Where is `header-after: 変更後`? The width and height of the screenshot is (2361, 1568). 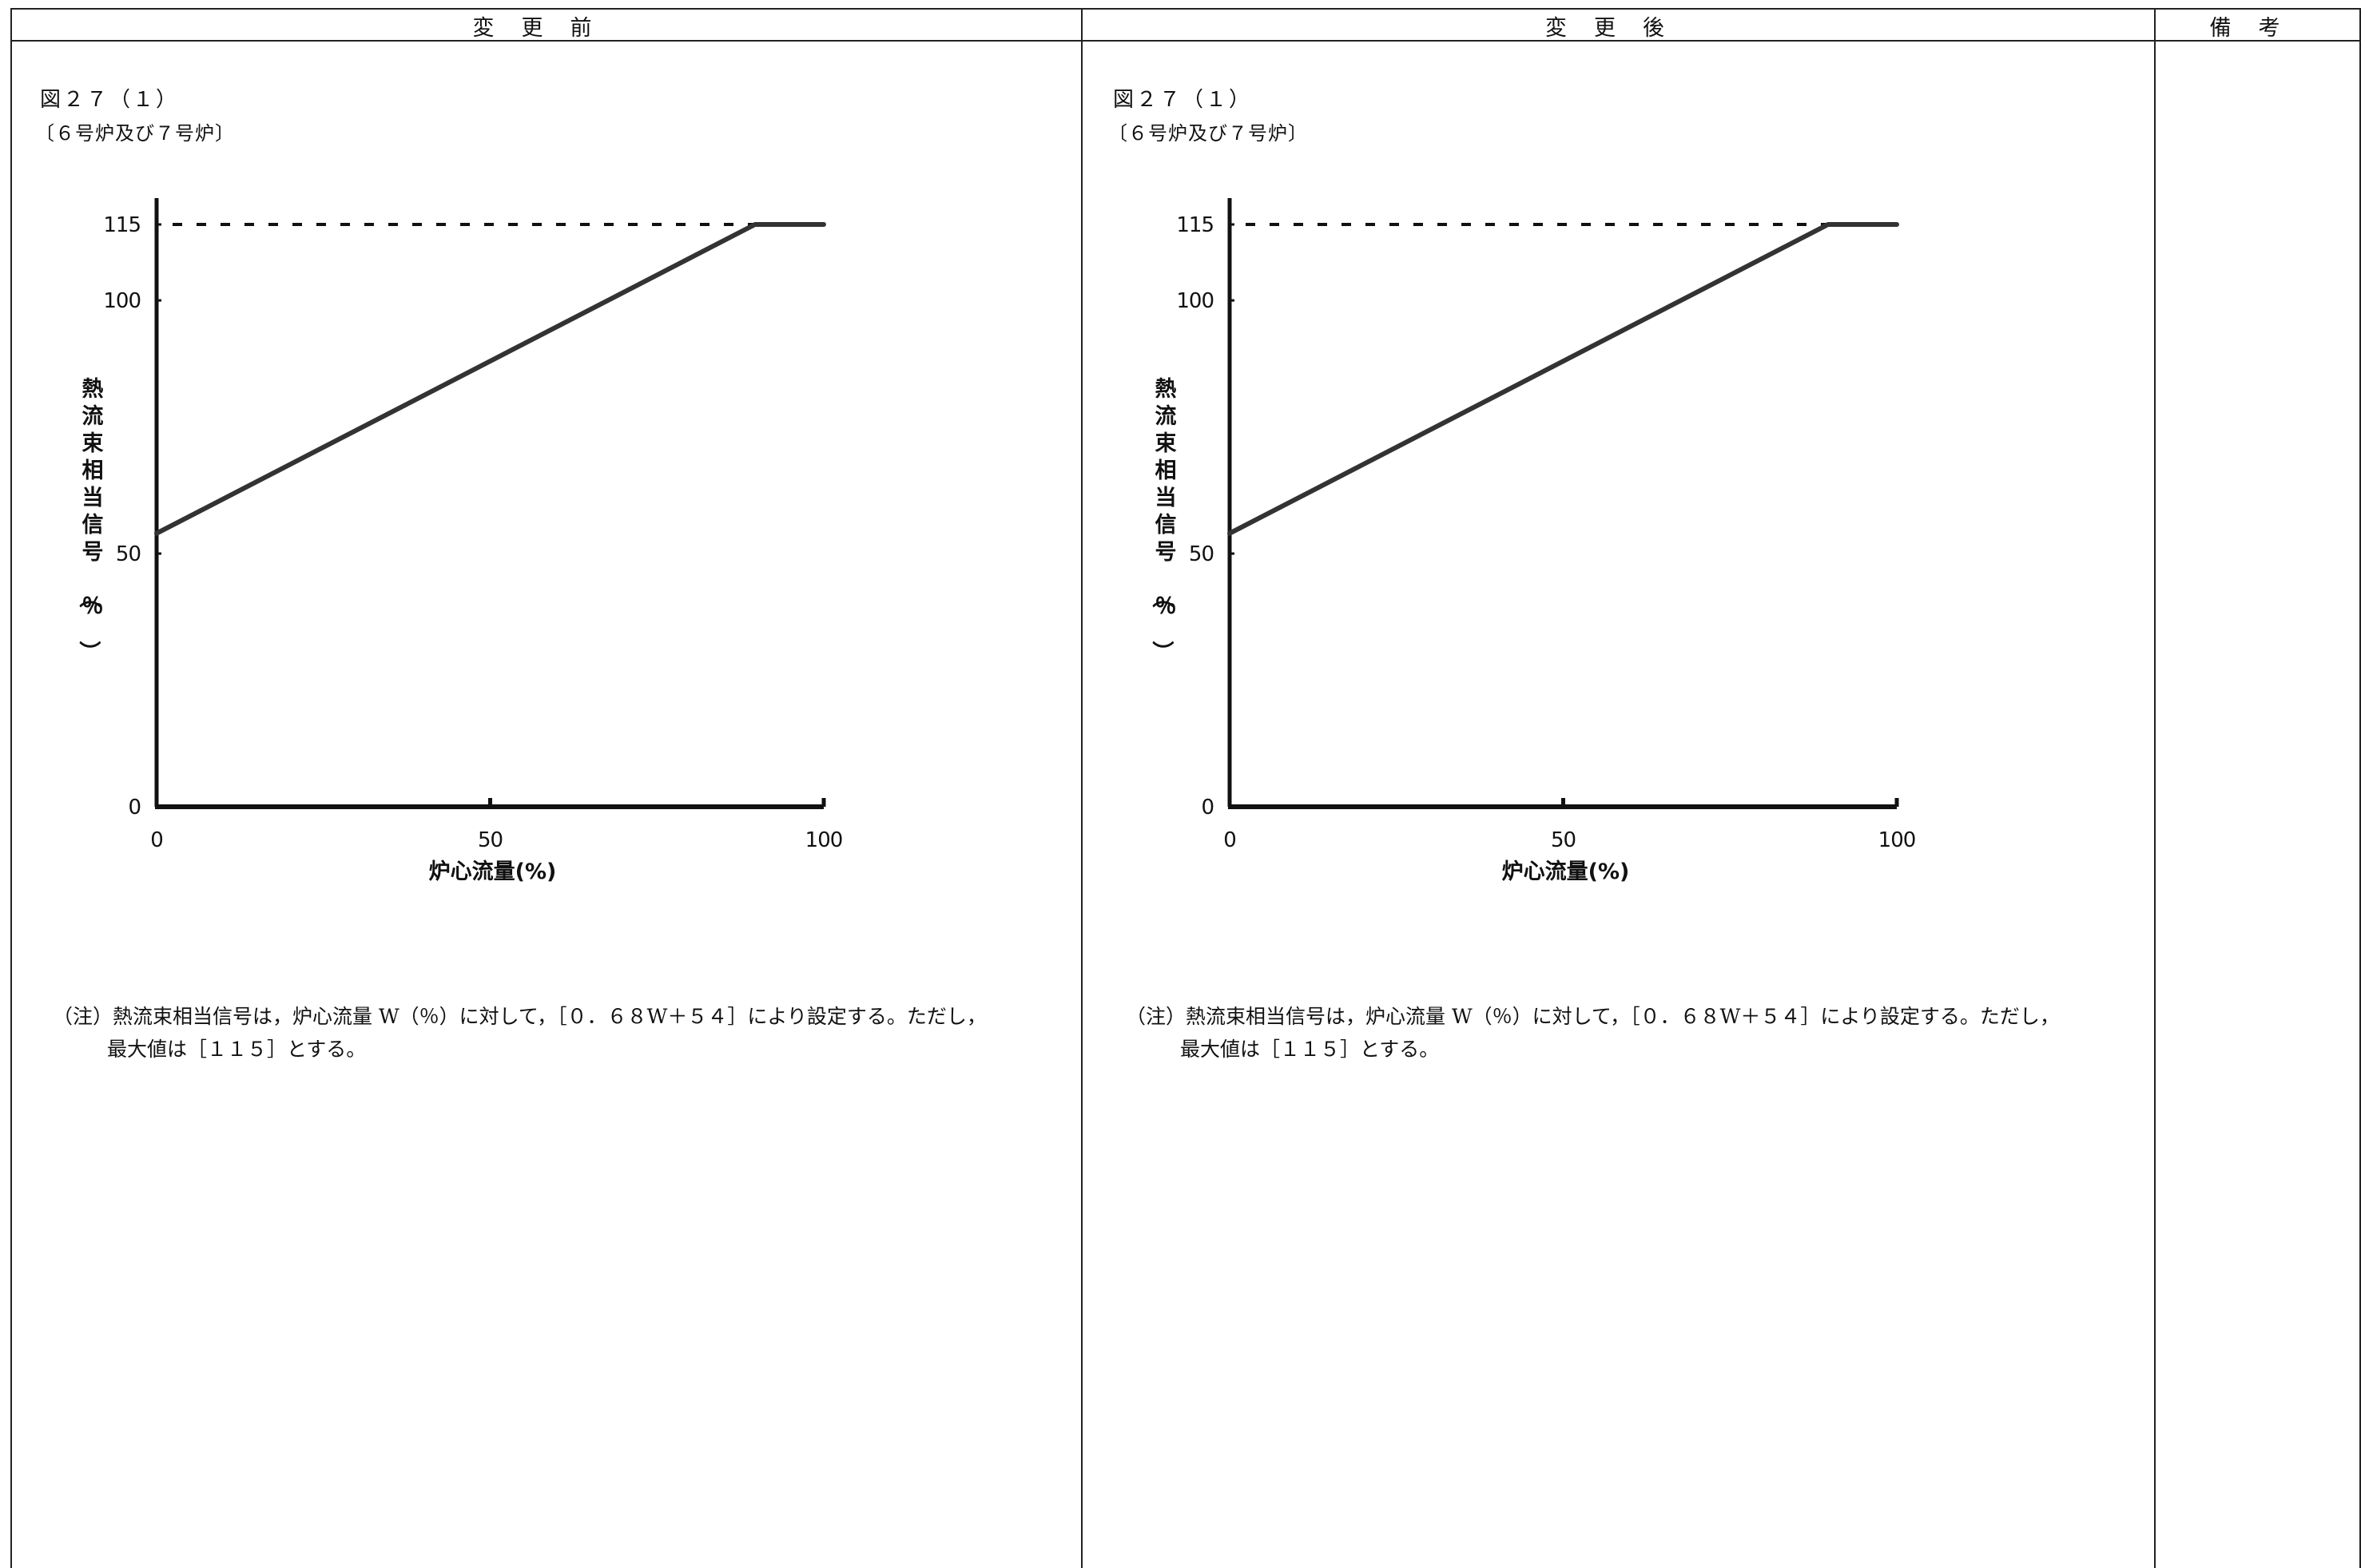
header-after: 変更後 is located at coordinates (1619, 26).